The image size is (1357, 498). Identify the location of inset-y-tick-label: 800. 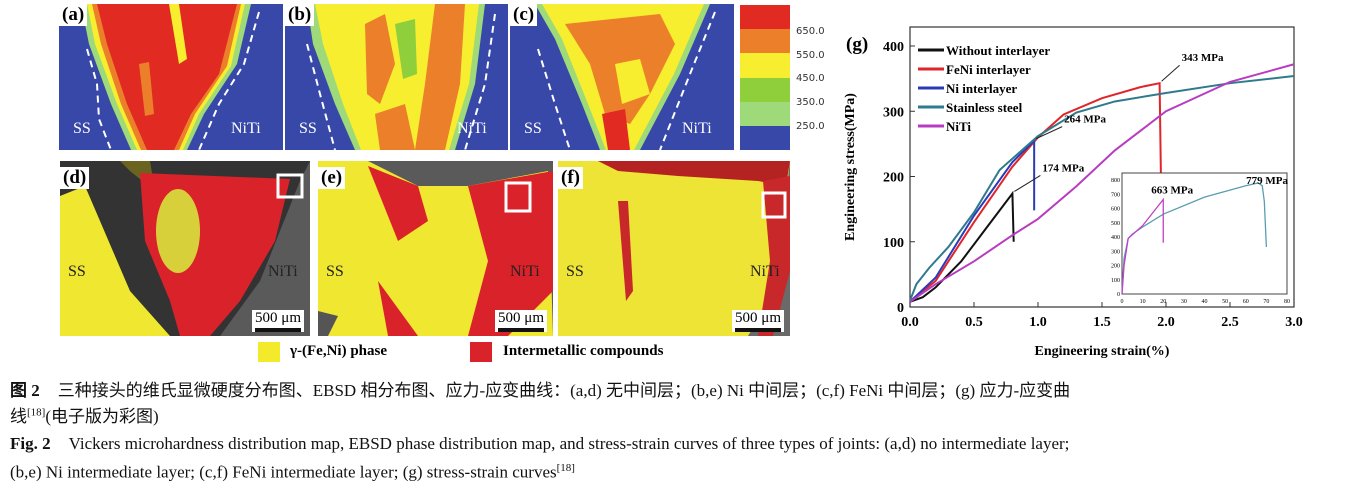
(1115, 181).